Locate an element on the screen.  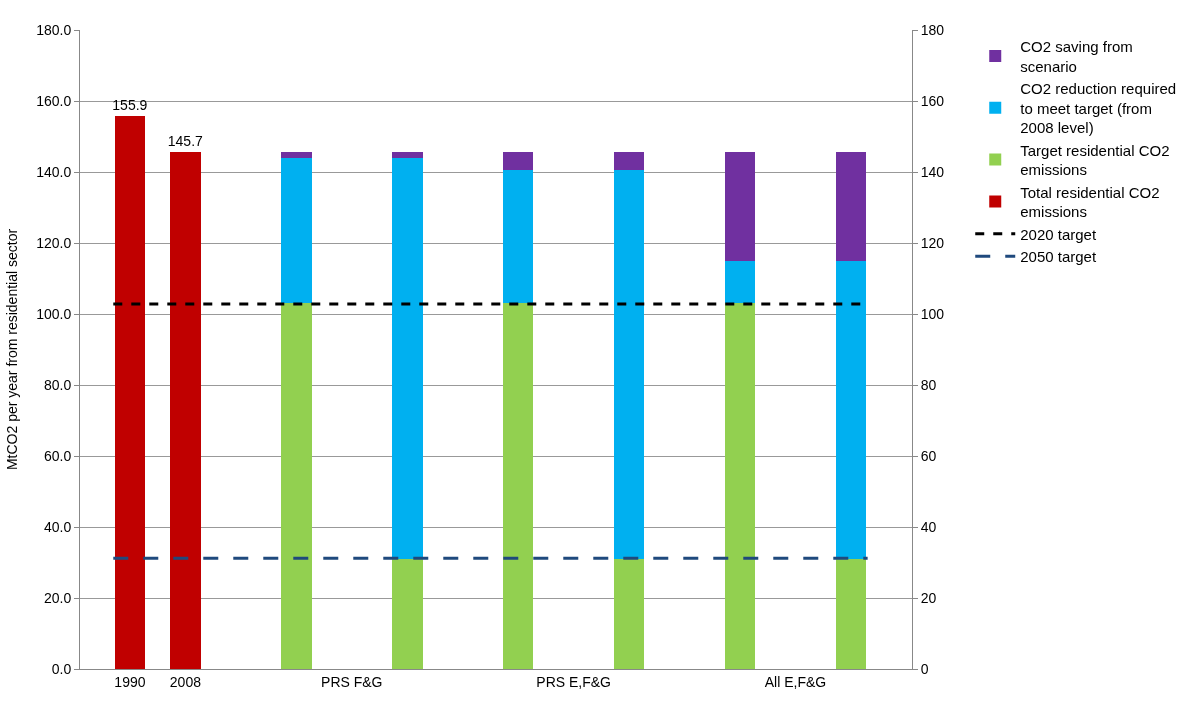
y-tick-label: 140.0 is located at coordinates (54, 171).